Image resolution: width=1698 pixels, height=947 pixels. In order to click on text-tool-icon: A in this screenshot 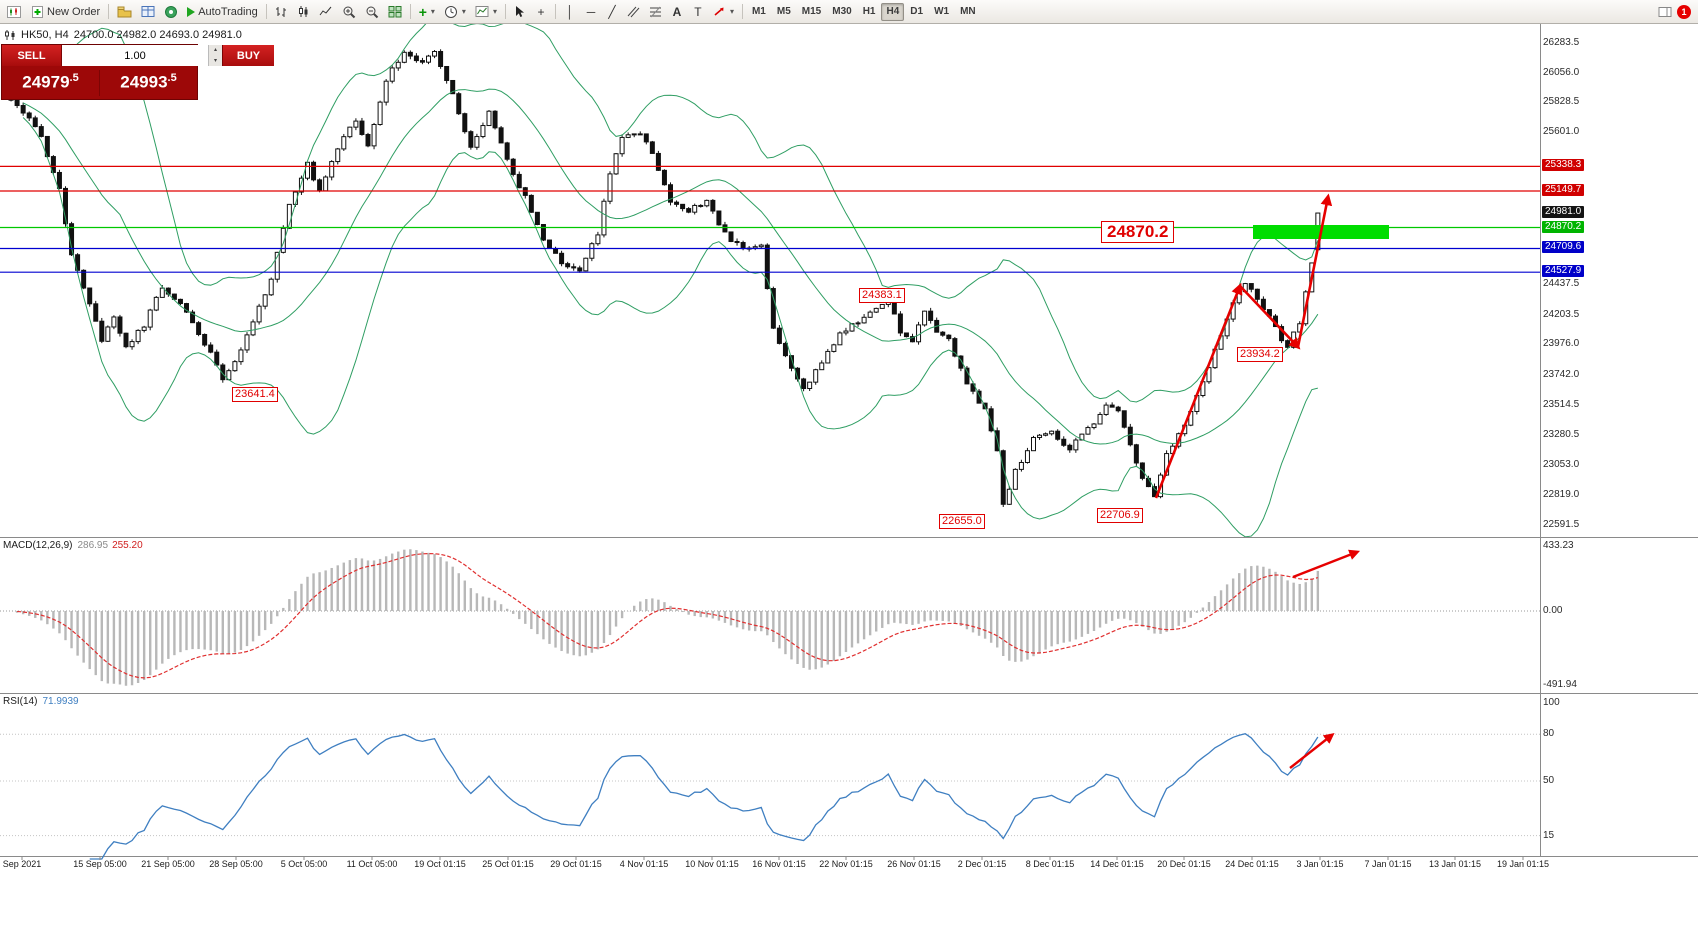, I will do `click(677, 12)`.